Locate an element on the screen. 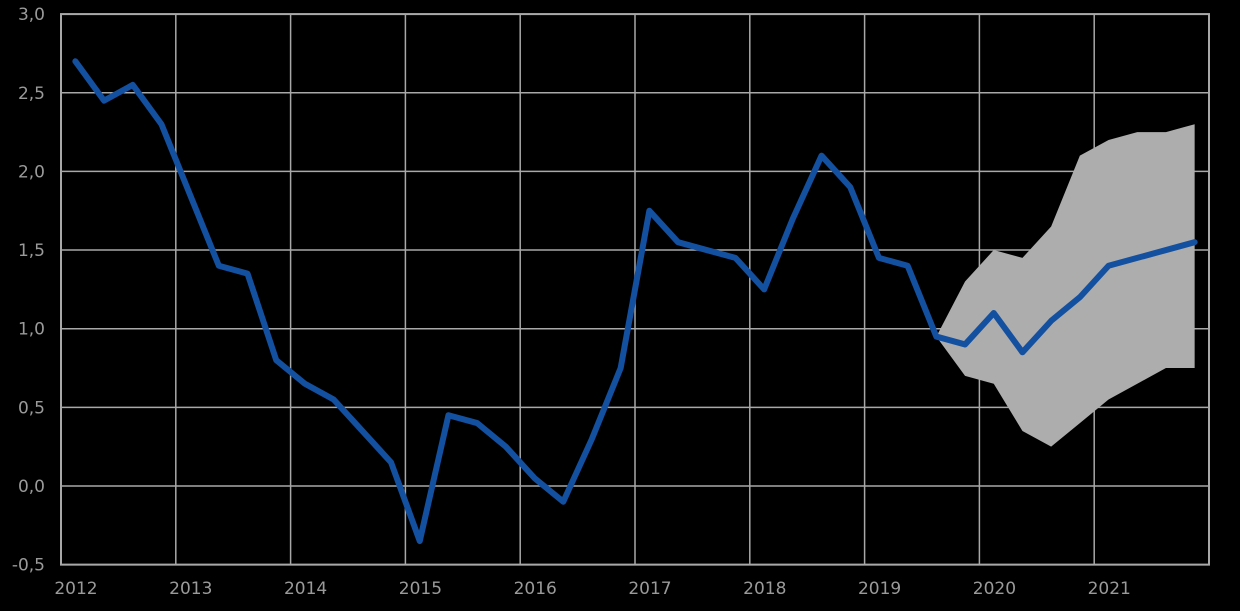 The image size is (1240, 611). x-tick-label: 2015 is located at coordinates (420, 589).